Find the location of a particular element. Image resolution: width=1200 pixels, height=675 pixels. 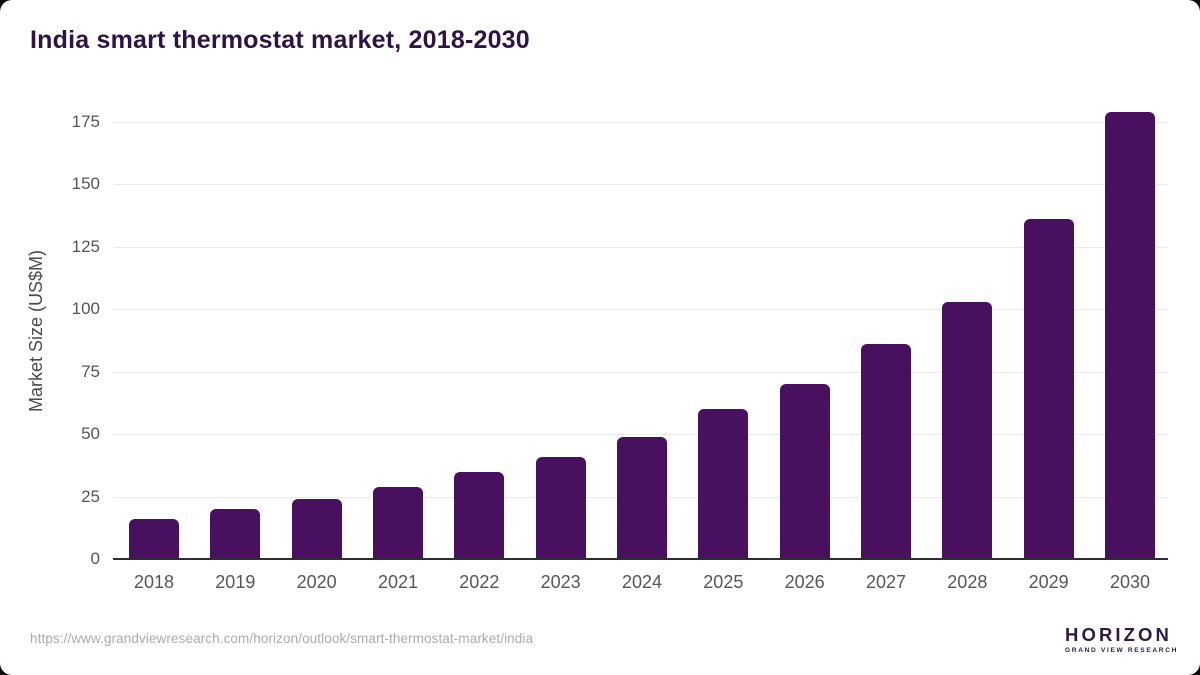

bar-2026 is located at coordinates (804, 471).